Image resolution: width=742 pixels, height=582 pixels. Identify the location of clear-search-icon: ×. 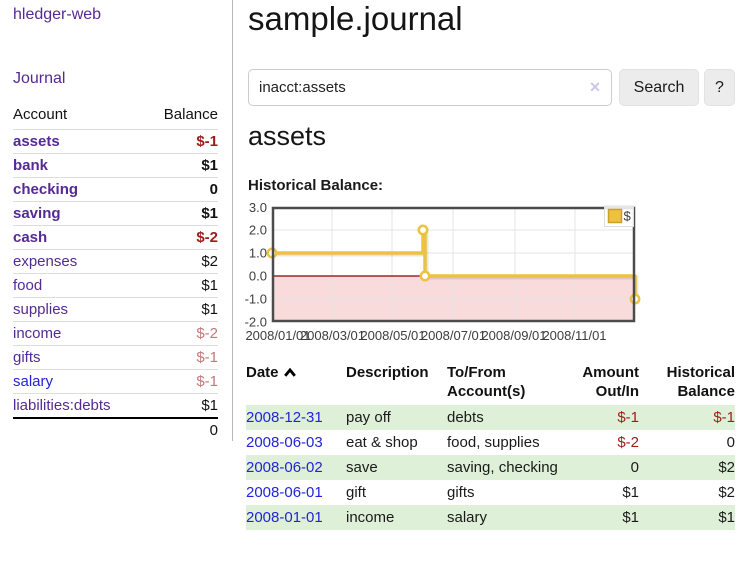
(595, 87).